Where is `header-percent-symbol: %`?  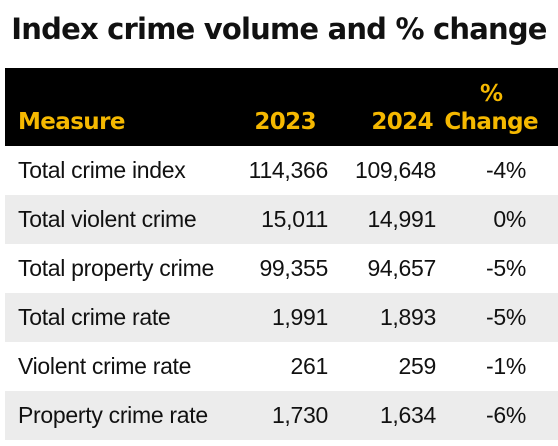
header-percent-symbol: % is located at coordinates (491, 94).